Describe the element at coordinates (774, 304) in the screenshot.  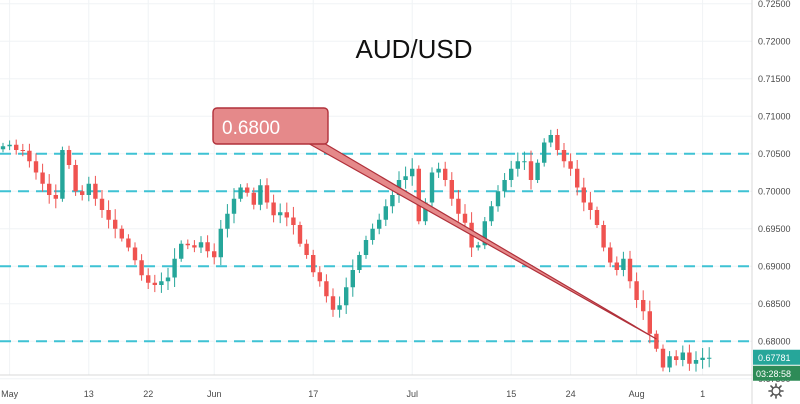
I see `price-tick-label: 0.68500` at that location.